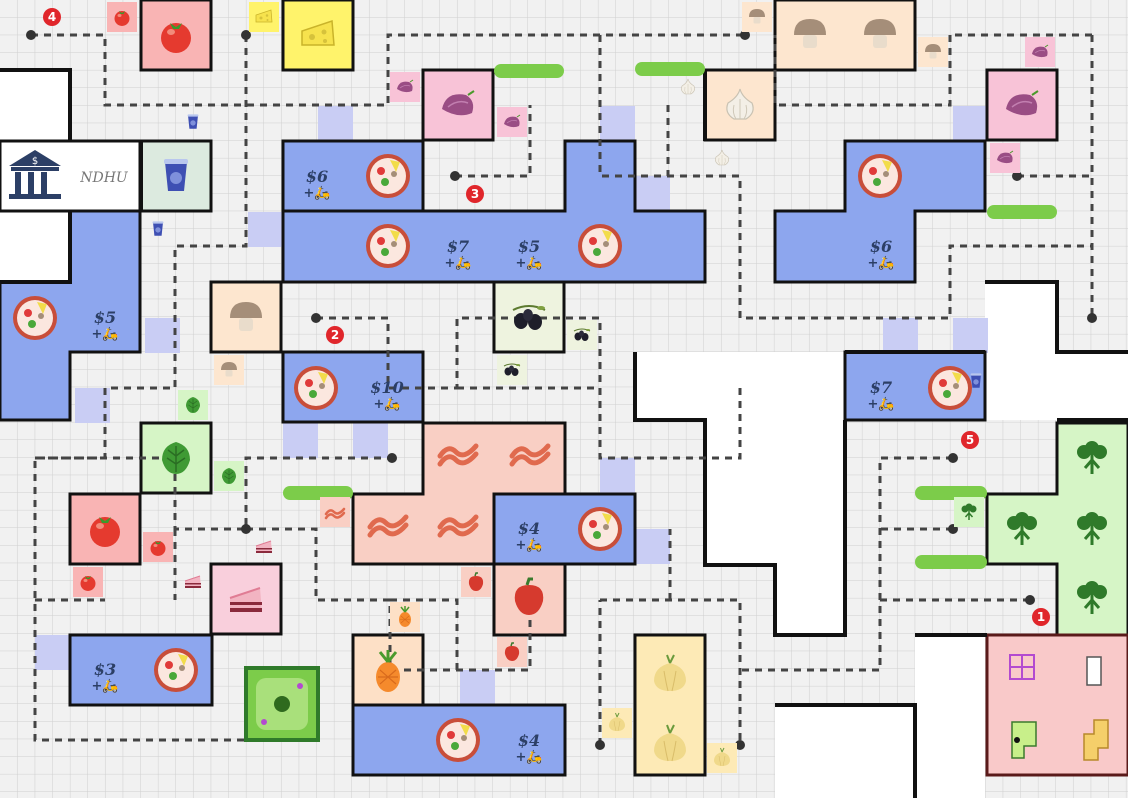  What do you see at coordinates (264, 17) in the screenshot?
I see `cheese-chip-icon` at bounding box center [264, 17].